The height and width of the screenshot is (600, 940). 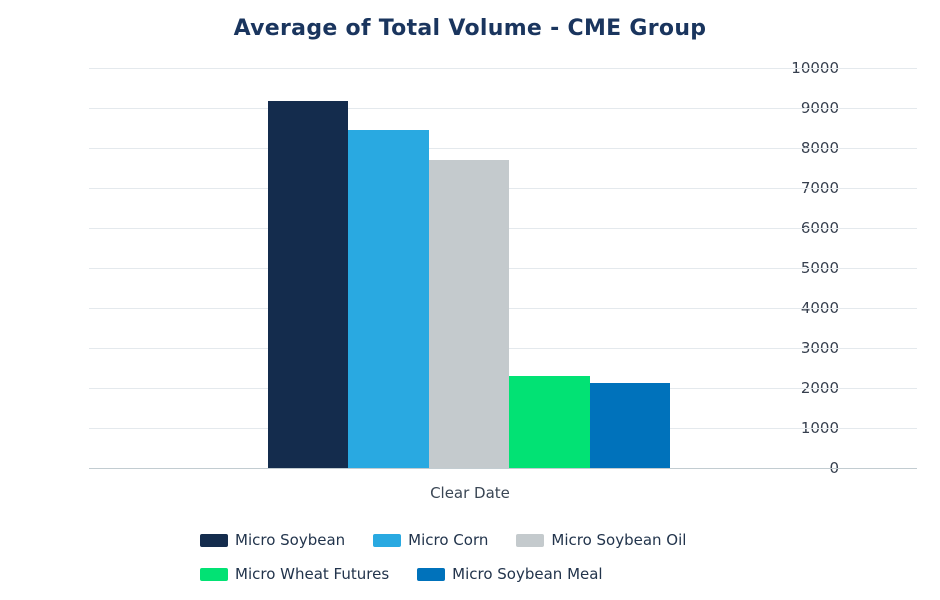 I want to click on chart-title: Average of Total Volume - CME Group, so click(x=470, y=28).